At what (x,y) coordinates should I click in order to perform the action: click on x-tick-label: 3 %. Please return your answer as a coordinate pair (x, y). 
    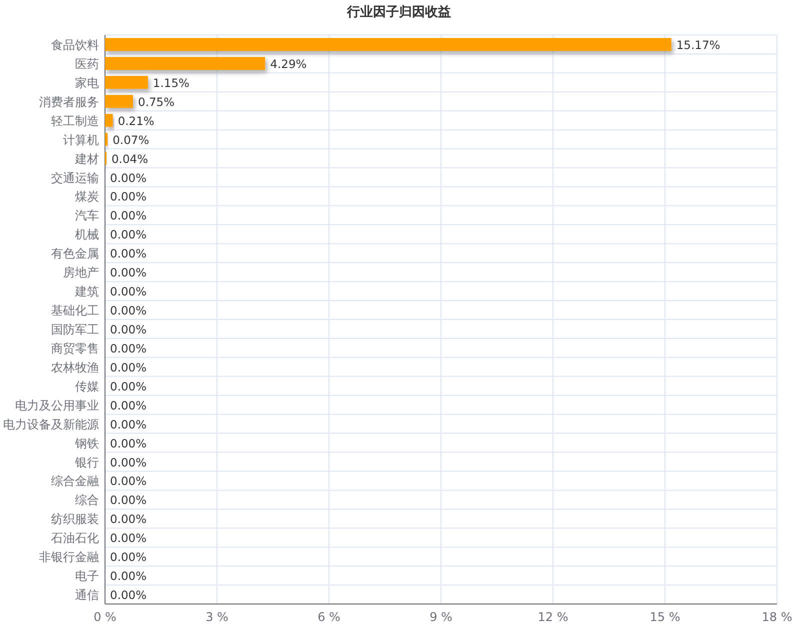
    Looking at the image, I should click on (217, 617).